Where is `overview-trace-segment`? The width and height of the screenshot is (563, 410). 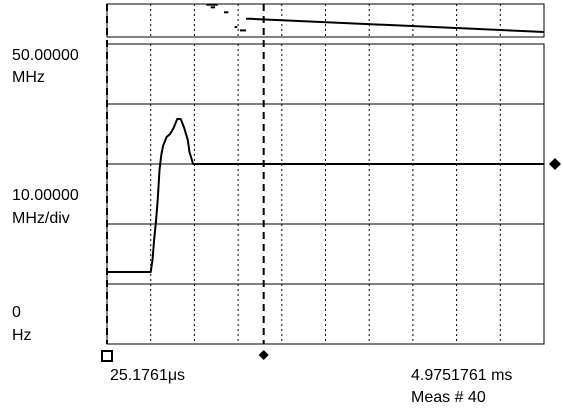
overview-trace-segment is located at coordinates (395, 25).